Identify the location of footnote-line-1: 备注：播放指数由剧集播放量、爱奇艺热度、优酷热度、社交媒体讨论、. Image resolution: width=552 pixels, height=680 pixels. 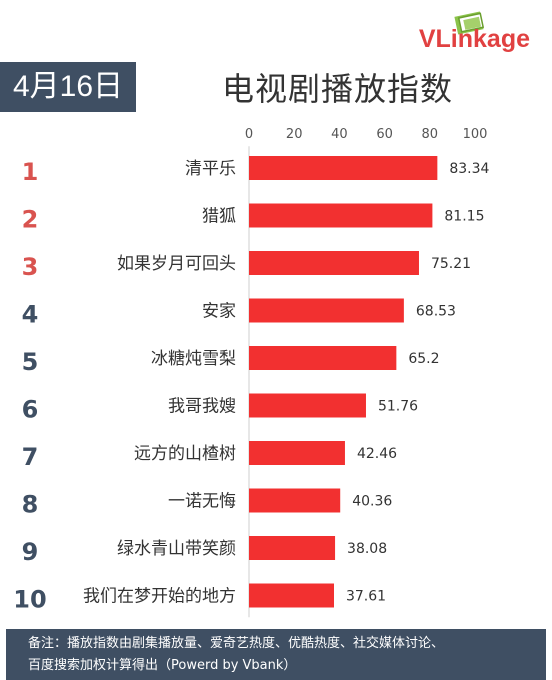
(236, 643).